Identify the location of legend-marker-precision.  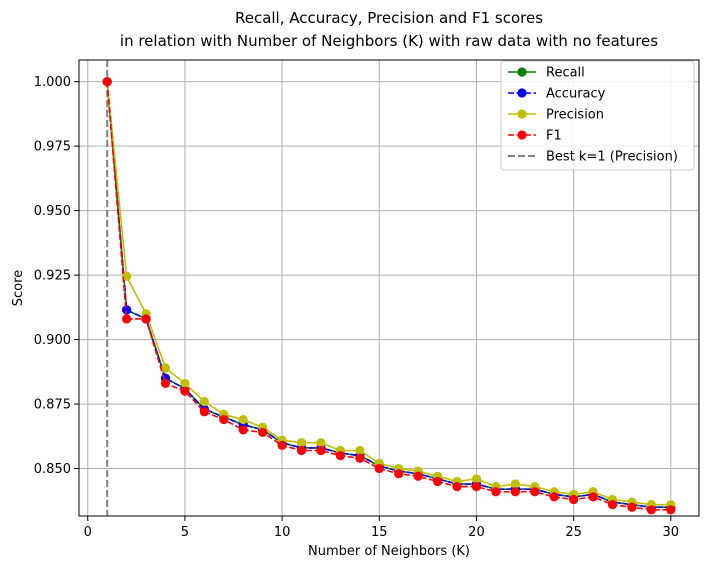
(522, 114).